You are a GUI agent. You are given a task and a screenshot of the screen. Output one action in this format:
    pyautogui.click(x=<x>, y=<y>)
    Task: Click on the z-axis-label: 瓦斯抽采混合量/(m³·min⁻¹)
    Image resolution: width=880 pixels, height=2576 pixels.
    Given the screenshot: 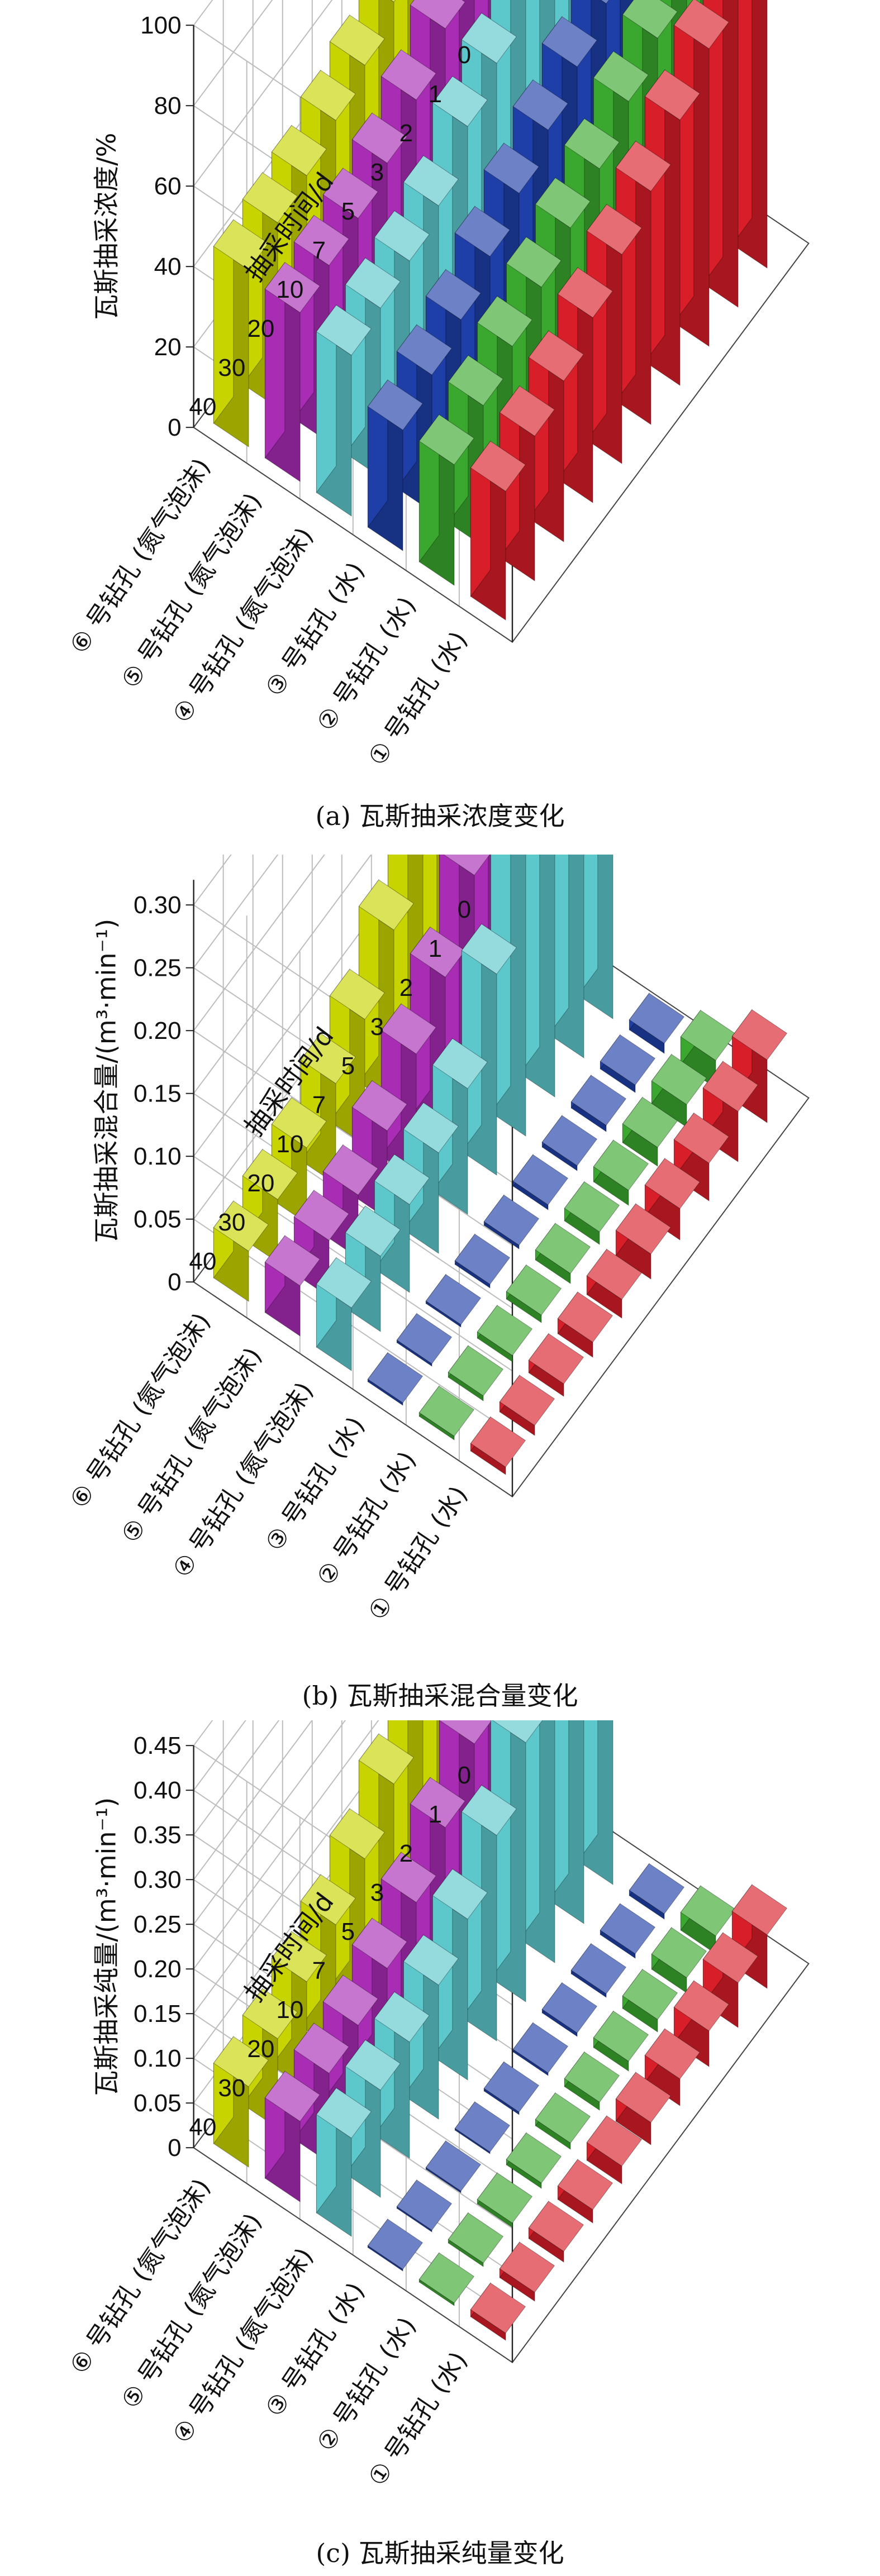 What is the action you would take?
    pyautogui.click(x=107, y=1081)
    